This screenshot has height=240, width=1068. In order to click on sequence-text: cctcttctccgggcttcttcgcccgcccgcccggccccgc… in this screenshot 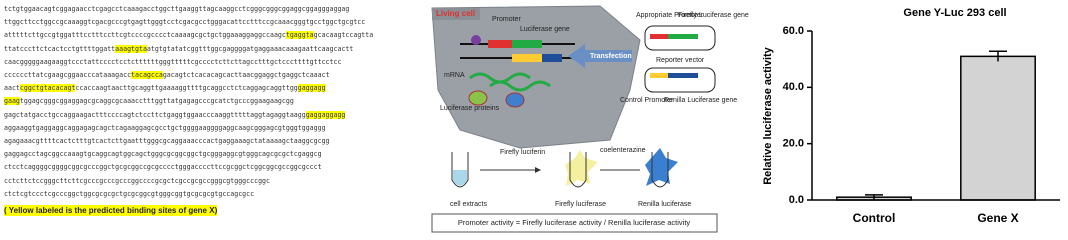, I will do `click(137, 180)`.